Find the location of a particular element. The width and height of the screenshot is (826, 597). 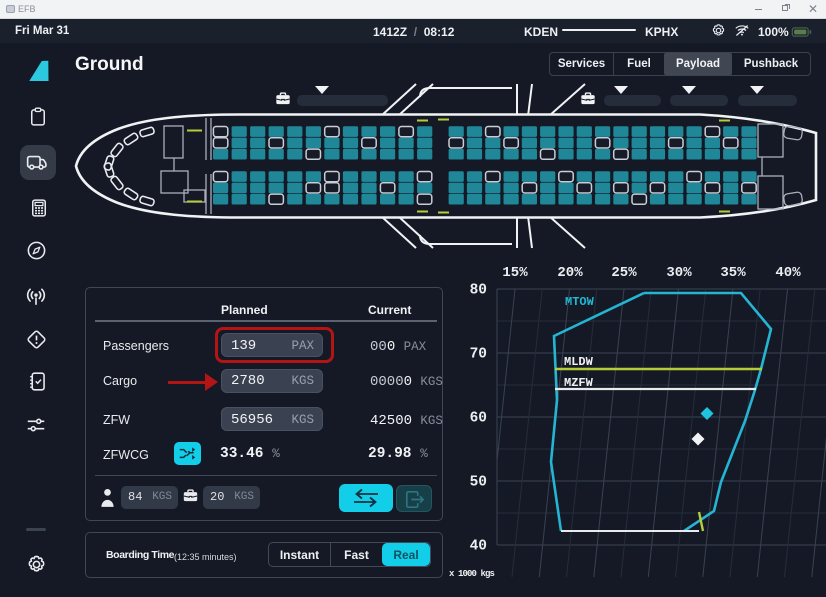

svg-text: 40 is located at coordinates (478, 547).